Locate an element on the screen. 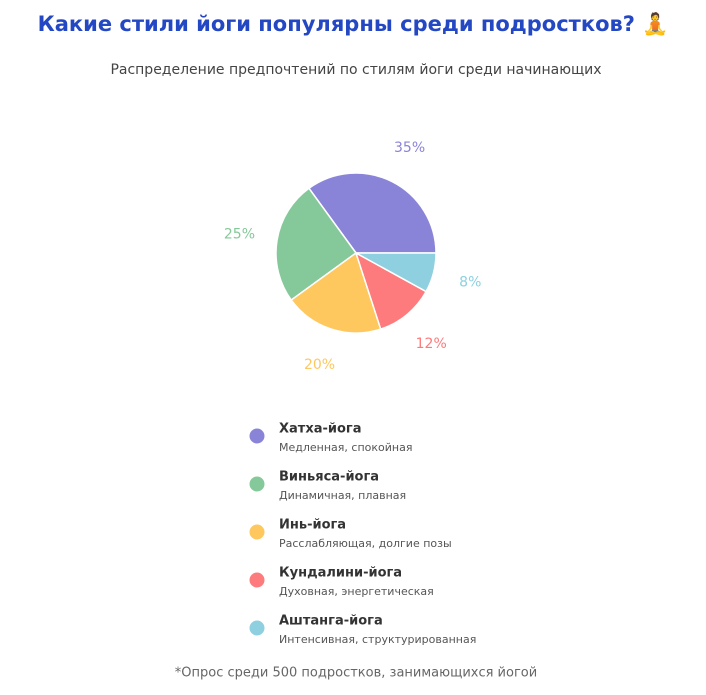 Image resolution: width=706 pixels, height=695 pixels. legend-label: Виньяса-йога is located at coordinates (329, 477).